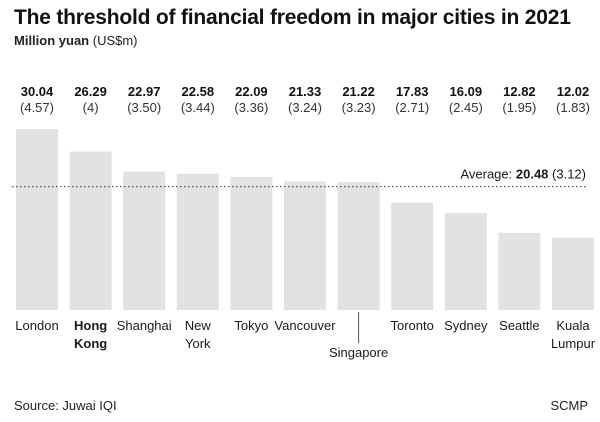 Image resolution: width=600 pixels, height=422 pixels. Describe the element at coordinates (37, 219) in the screenshot. I see `bar-london` at that location.